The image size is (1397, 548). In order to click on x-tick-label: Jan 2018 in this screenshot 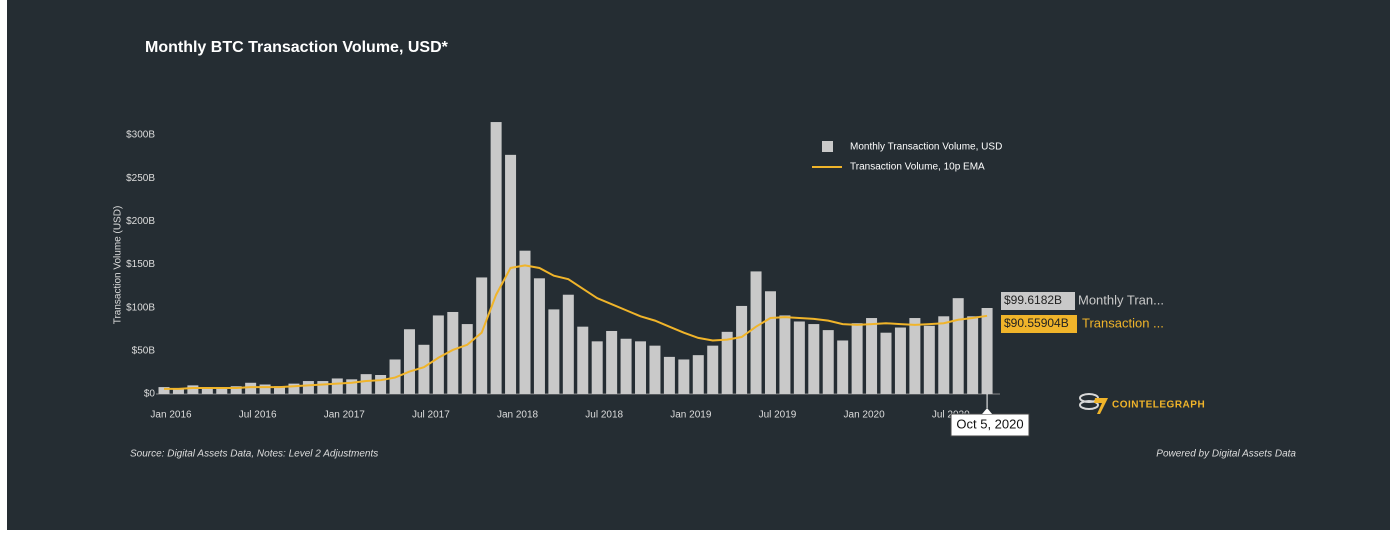, I will do `click(518, 415)`.